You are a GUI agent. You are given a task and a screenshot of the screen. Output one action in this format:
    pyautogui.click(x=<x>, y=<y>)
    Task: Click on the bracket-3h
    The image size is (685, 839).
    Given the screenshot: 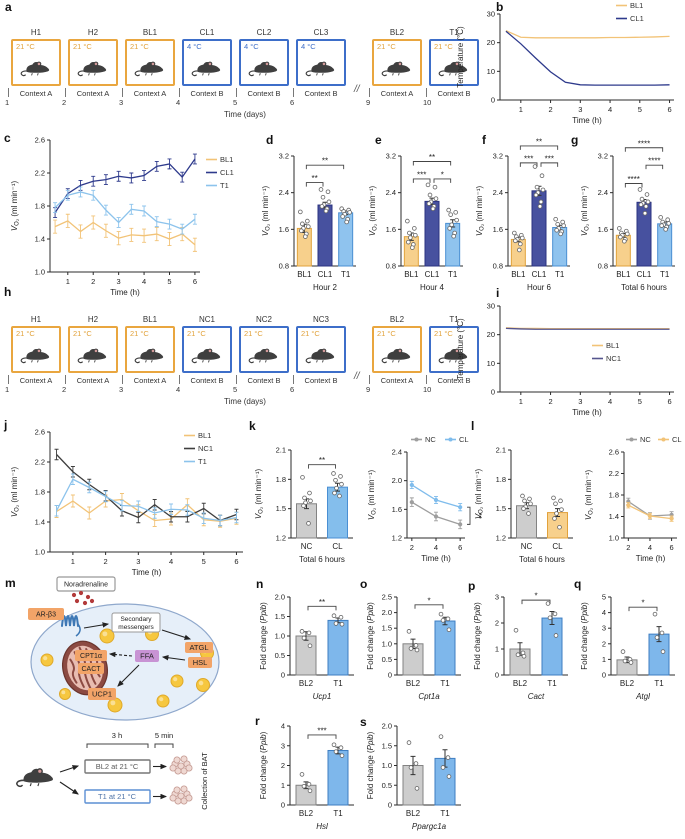 What is the action you would take?
    pyautogui.click(x=117, y=745)
    